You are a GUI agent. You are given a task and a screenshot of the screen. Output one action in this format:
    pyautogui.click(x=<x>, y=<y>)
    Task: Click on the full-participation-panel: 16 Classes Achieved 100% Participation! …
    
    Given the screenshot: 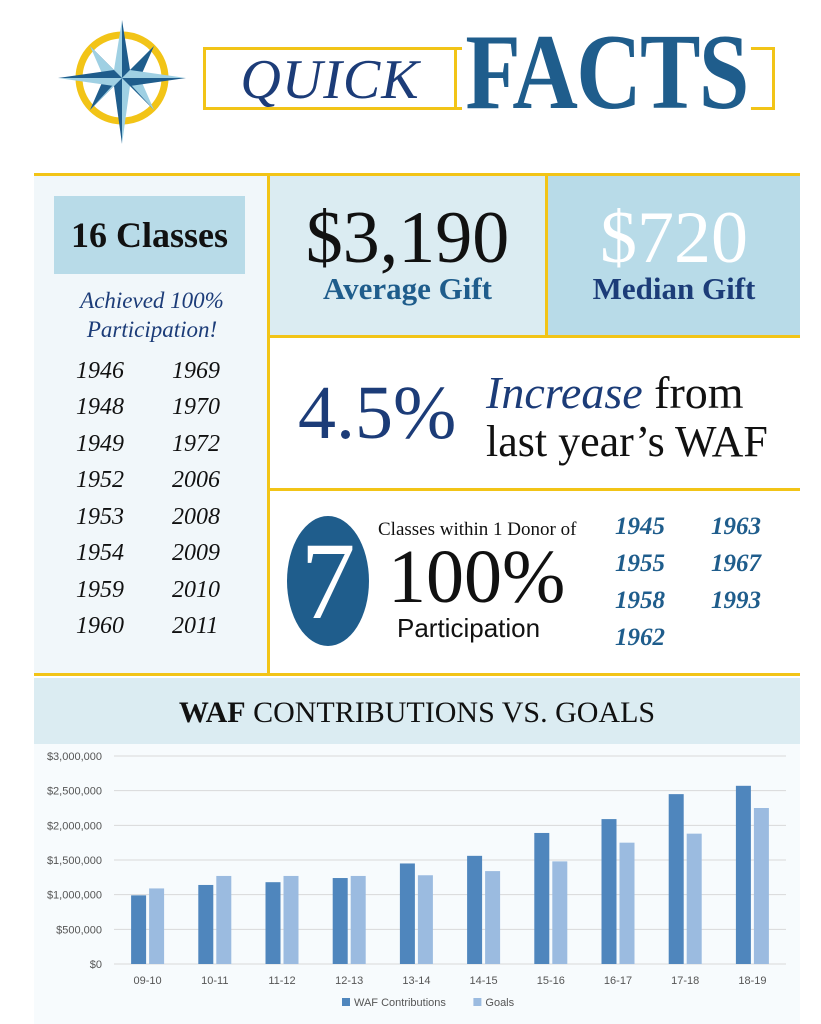 What is the action you would take?
    pyautogui.click(x=152, y=424)
    